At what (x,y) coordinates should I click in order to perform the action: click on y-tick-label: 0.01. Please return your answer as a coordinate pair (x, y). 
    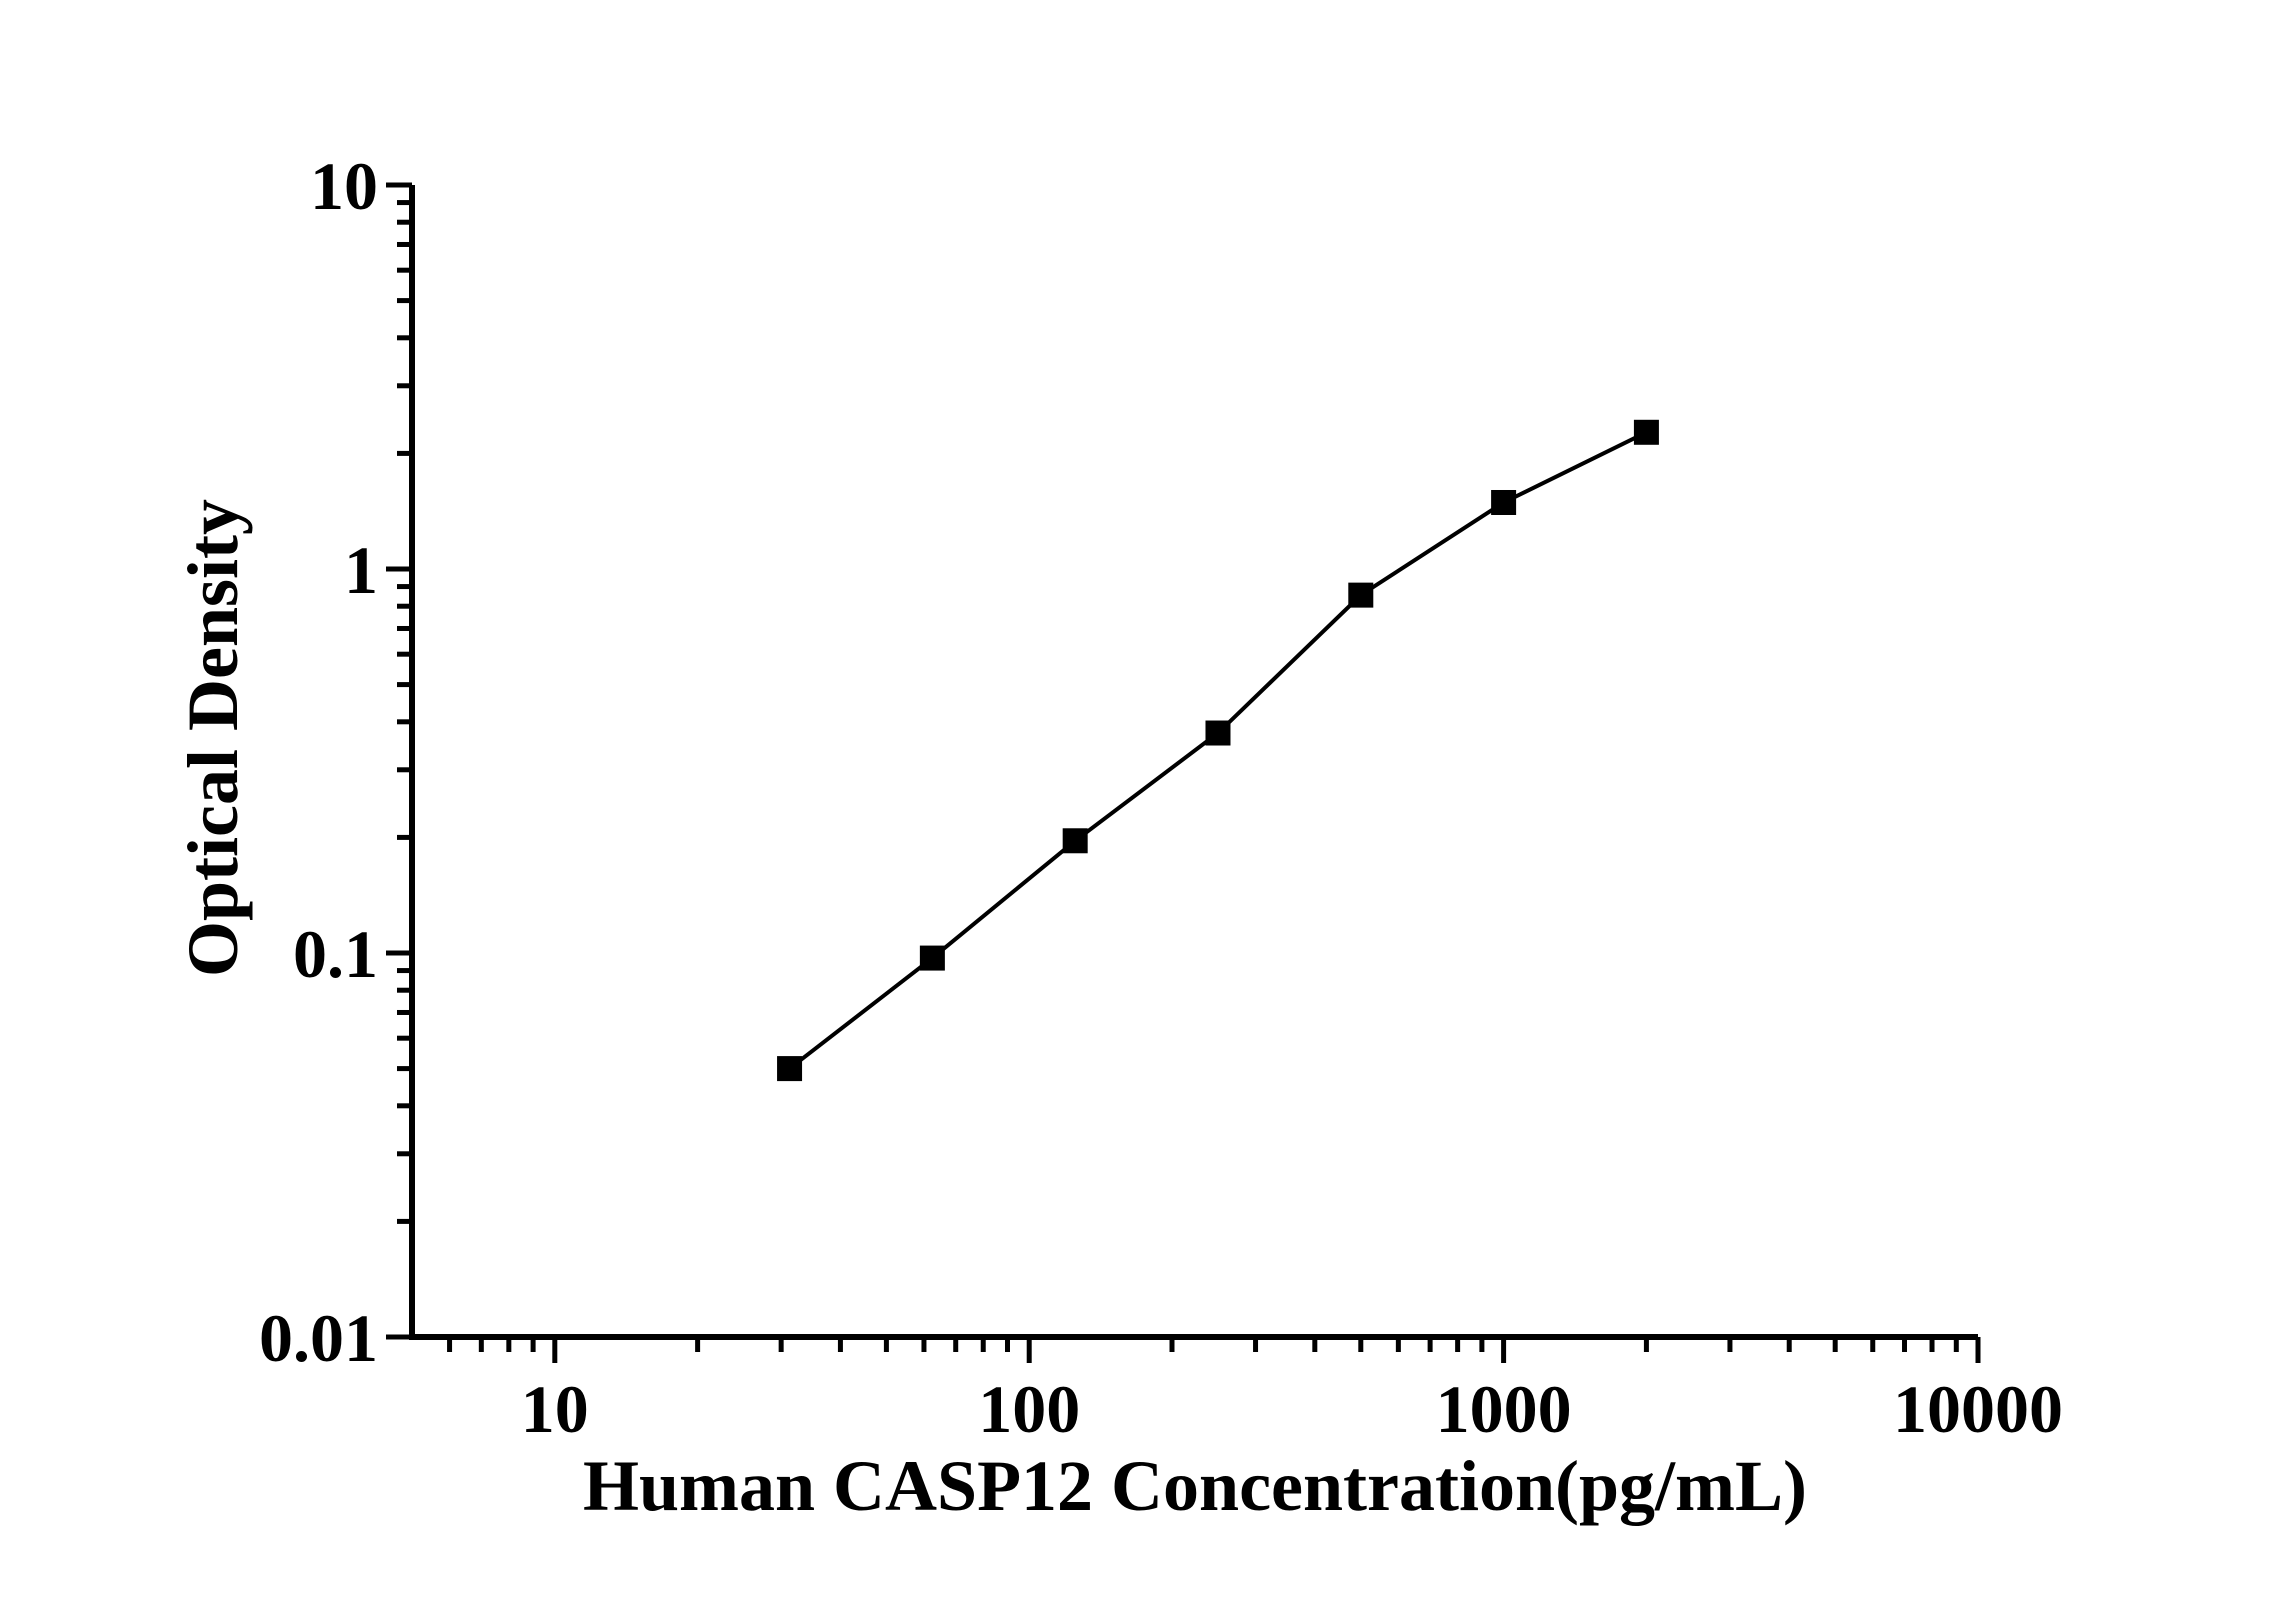
    Looking at the image, I should click on (318, 1338).